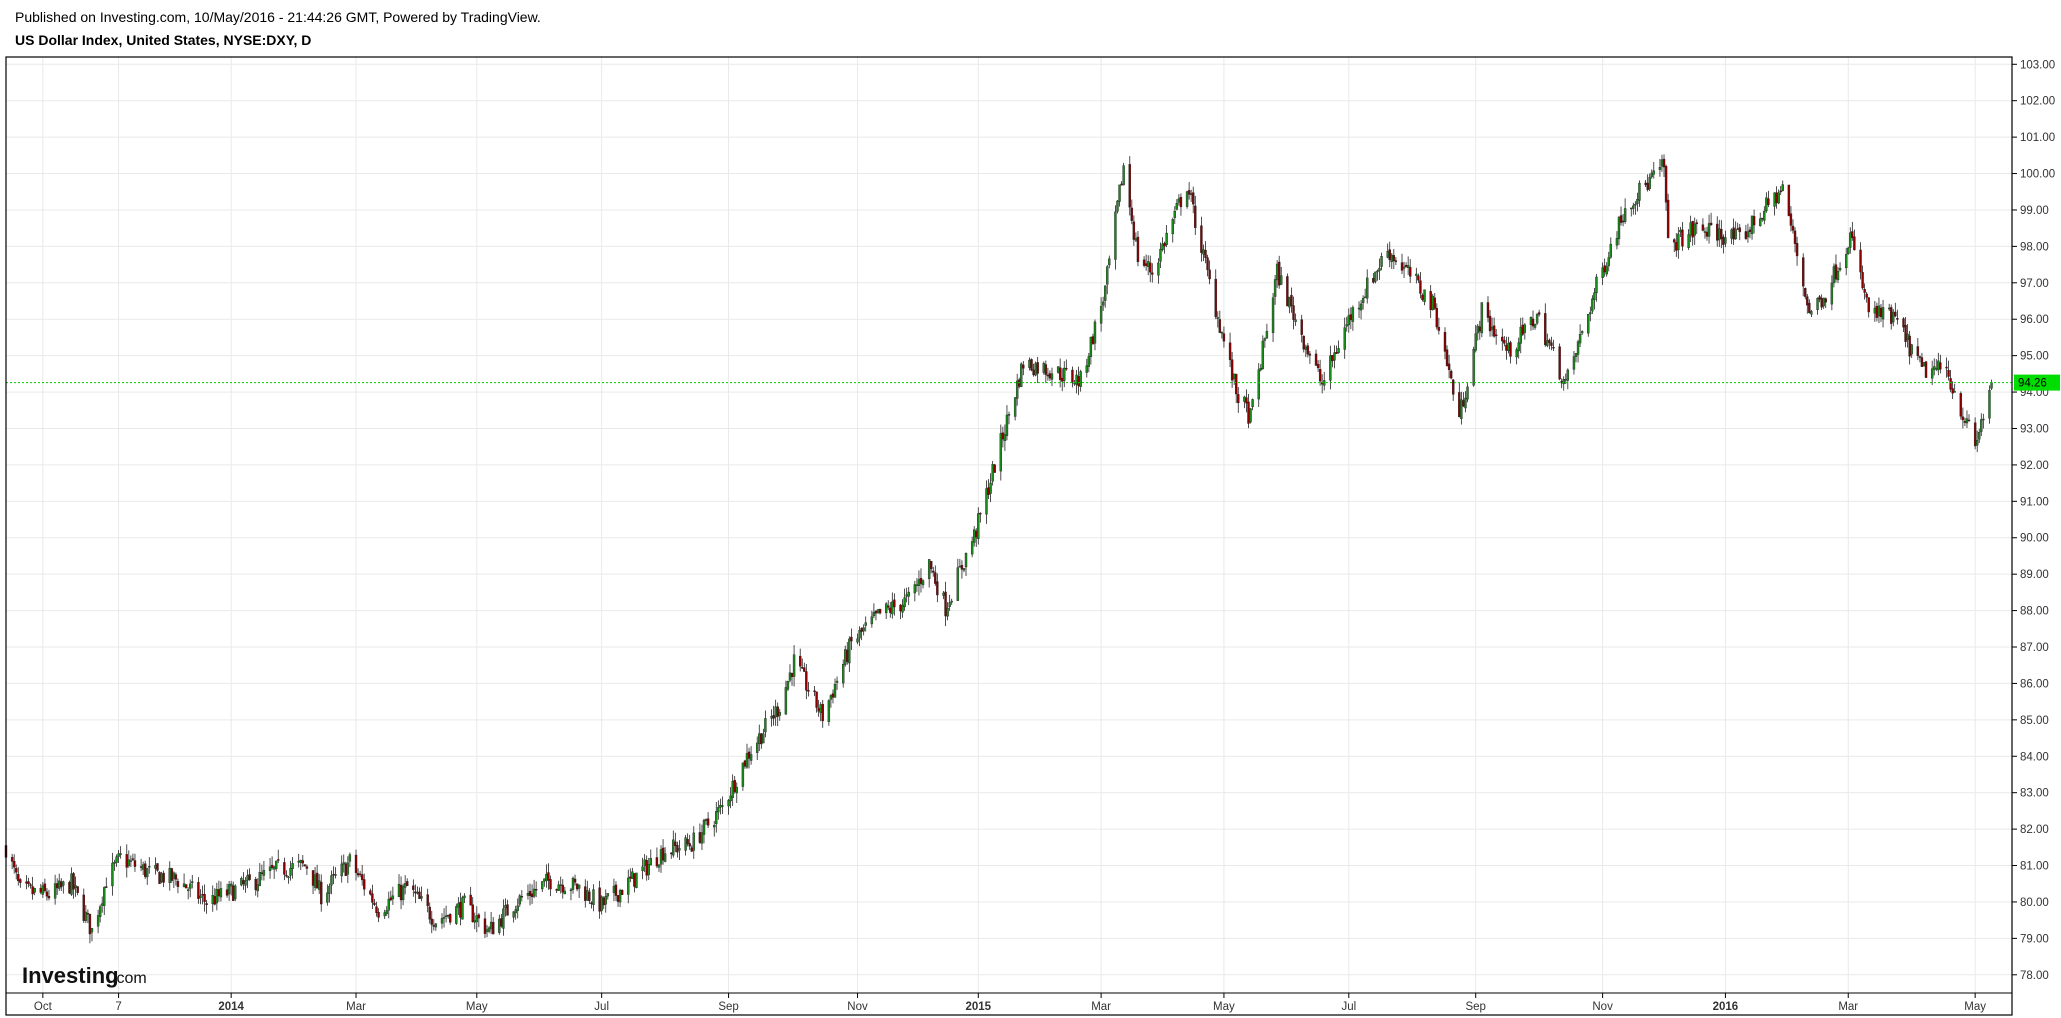 This screenshot has width=2061, height=1018. Describe the element at coordinates (2032, 384) in the screenshot. I see `last-price-tag-text: 94.26` at that location.